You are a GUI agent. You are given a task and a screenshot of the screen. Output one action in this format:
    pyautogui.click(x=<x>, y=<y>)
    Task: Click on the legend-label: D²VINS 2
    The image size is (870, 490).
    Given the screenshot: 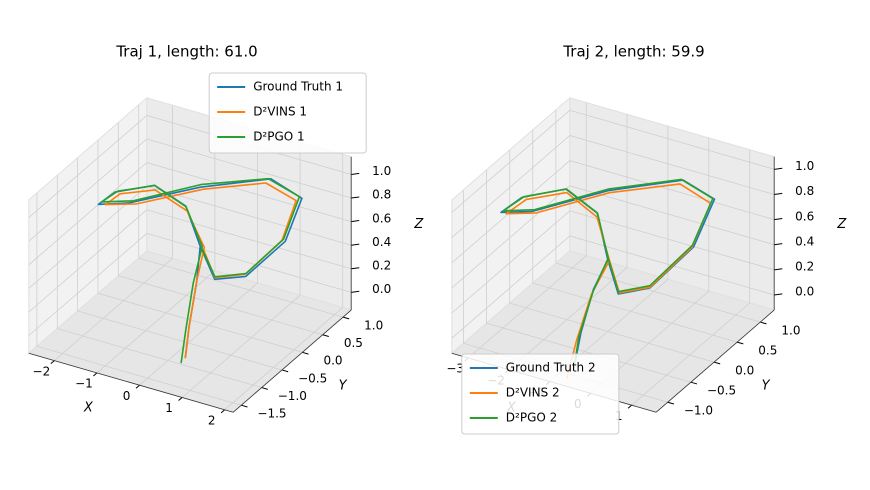 What is the action you would take?
    pyautogui.click(x=533, y=393)
    